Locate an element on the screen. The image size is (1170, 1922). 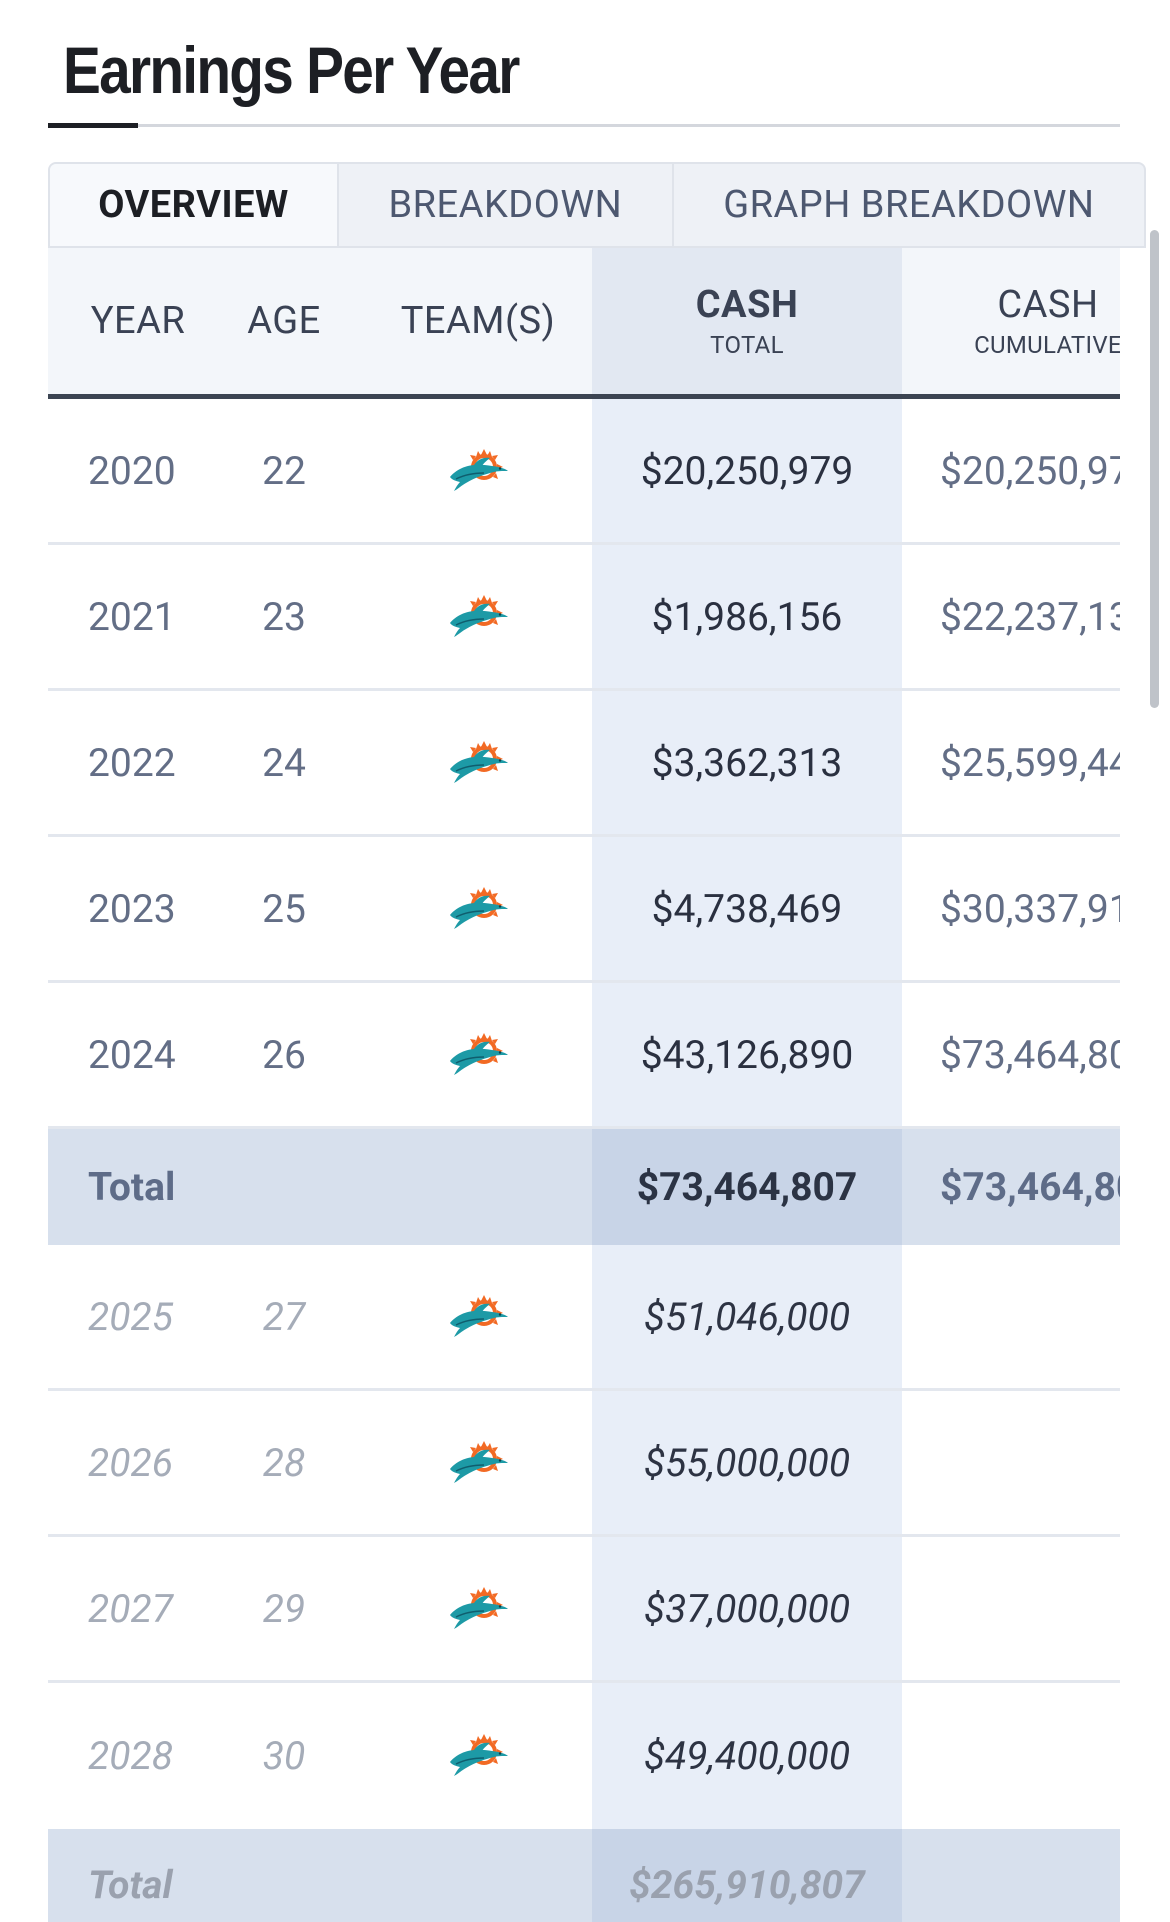
future-total-cash-cell: $265,910,807 is located at coordinates (747, 1885).